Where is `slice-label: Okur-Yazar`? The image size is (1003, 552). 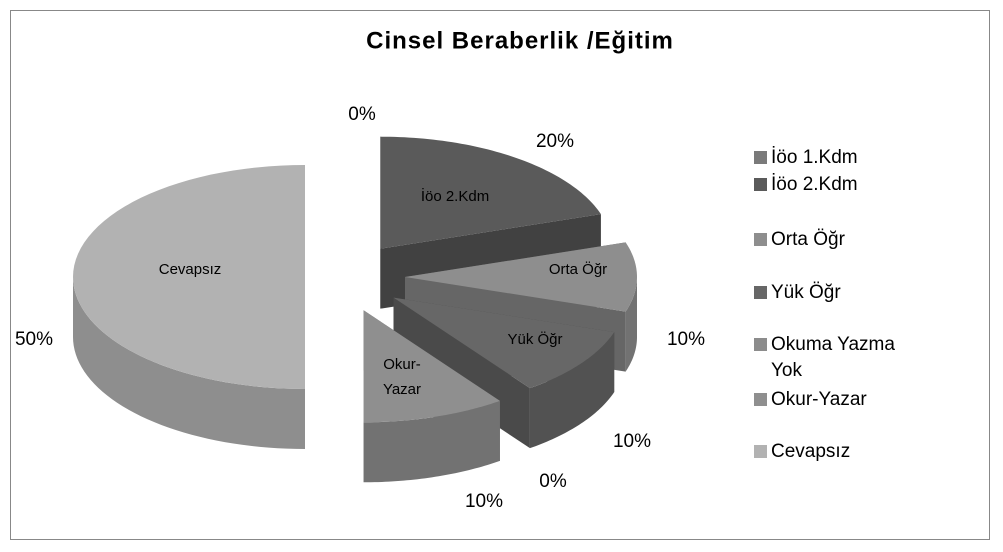 slice-label: Okur-Yazar is located at coordinates (402, 377).